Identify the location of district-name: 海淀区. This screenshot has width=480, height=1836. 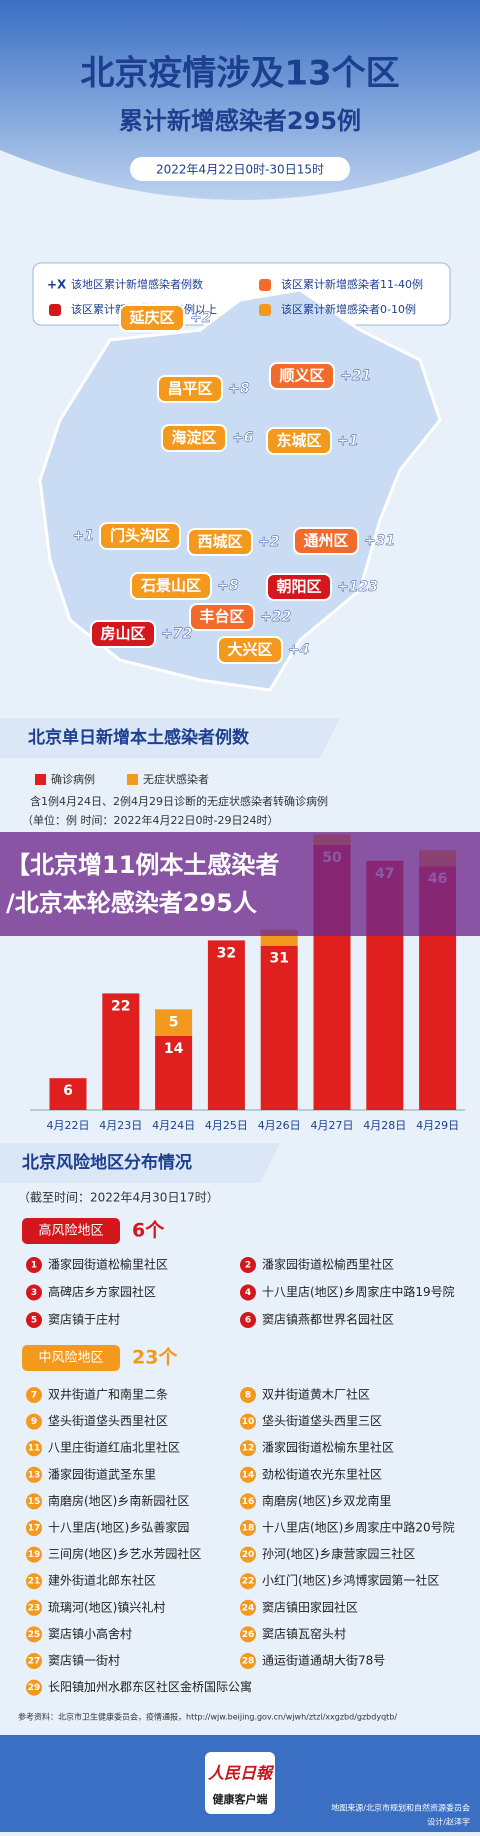
(193, 438).